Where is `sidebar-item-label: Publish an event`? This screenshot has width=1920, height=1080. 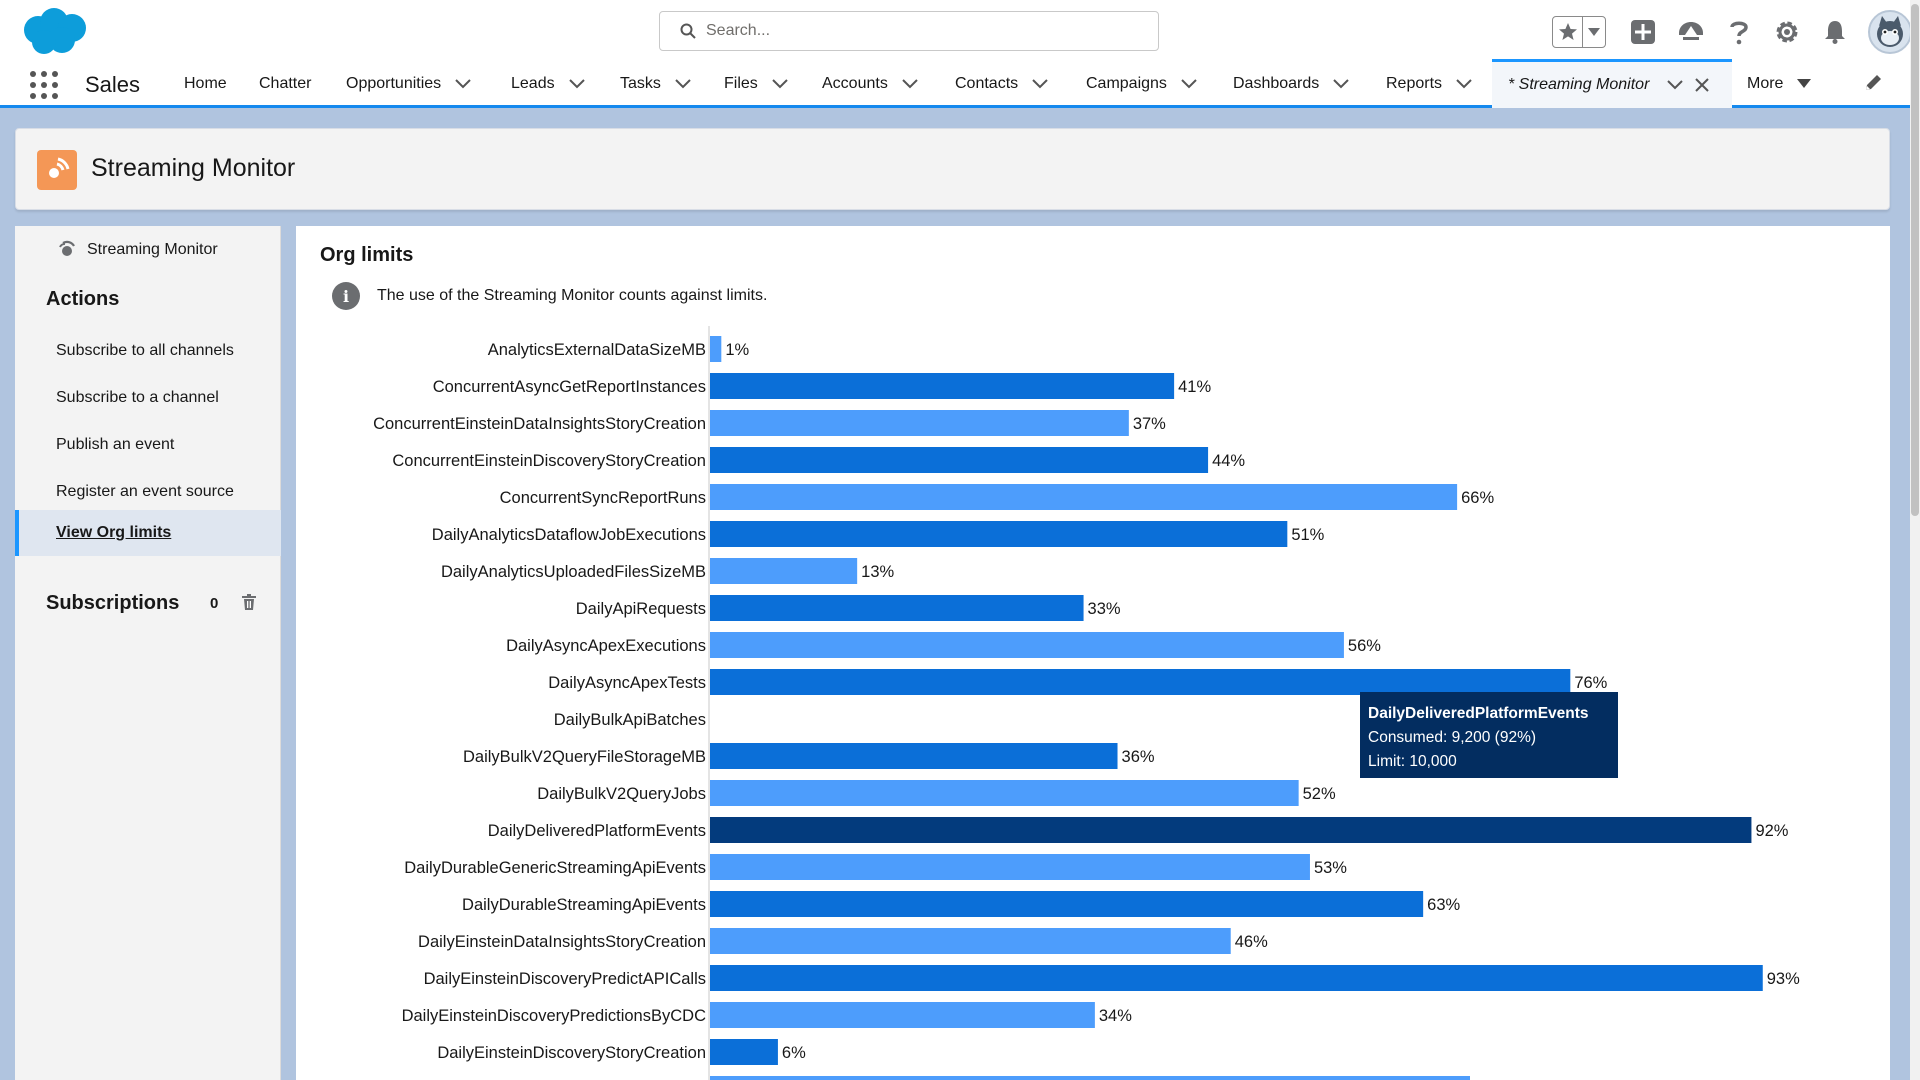 sidebar-item-label: Publish an event is located at coordinates (115, 444).